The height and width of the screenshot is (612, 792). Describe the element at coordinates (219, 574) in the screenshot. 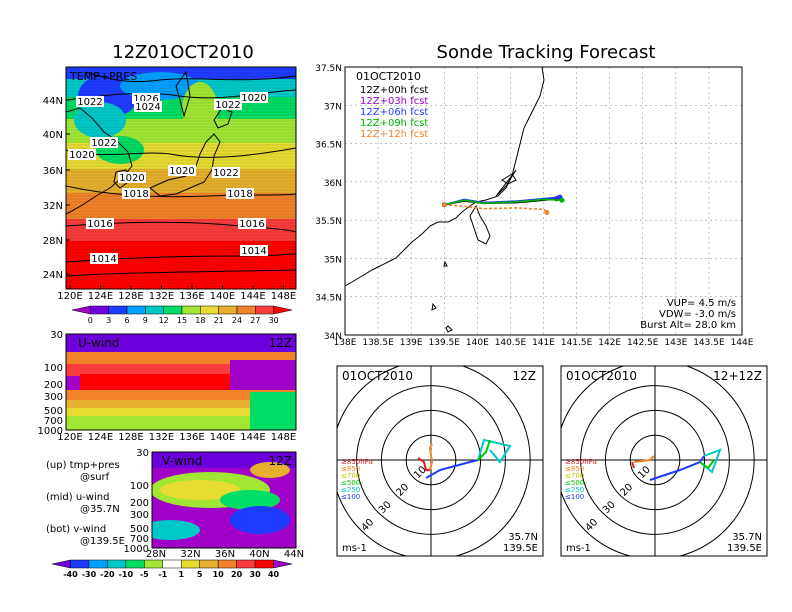

I see `colorbar-tick-label: 10` at that location.